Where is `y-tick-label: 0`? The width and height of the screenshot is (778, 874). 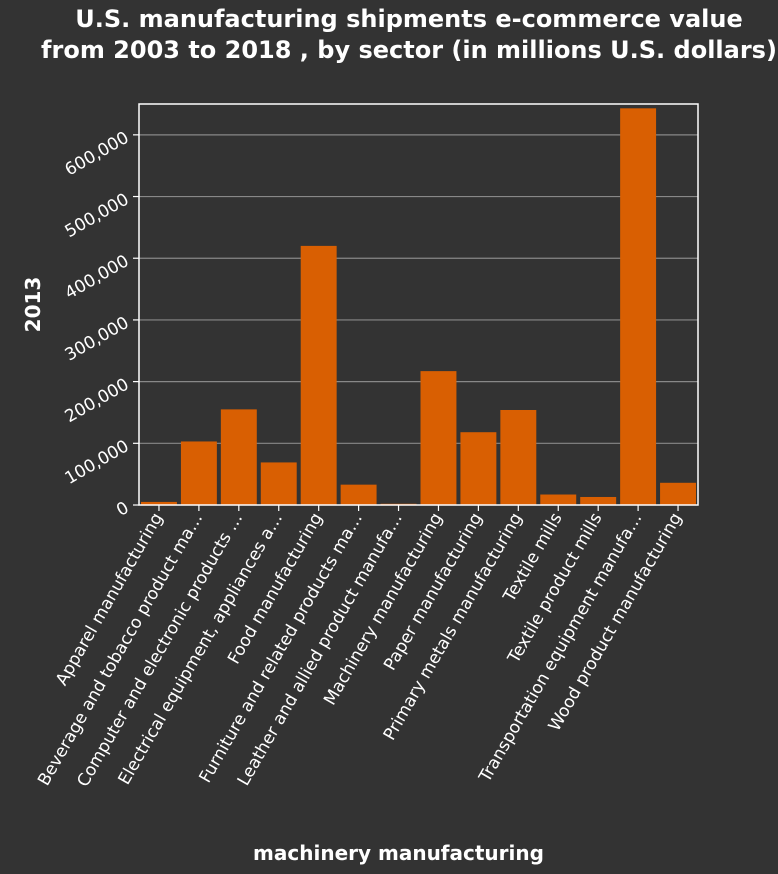
y-tick-label: 0 is located at coordinates (122, 509).